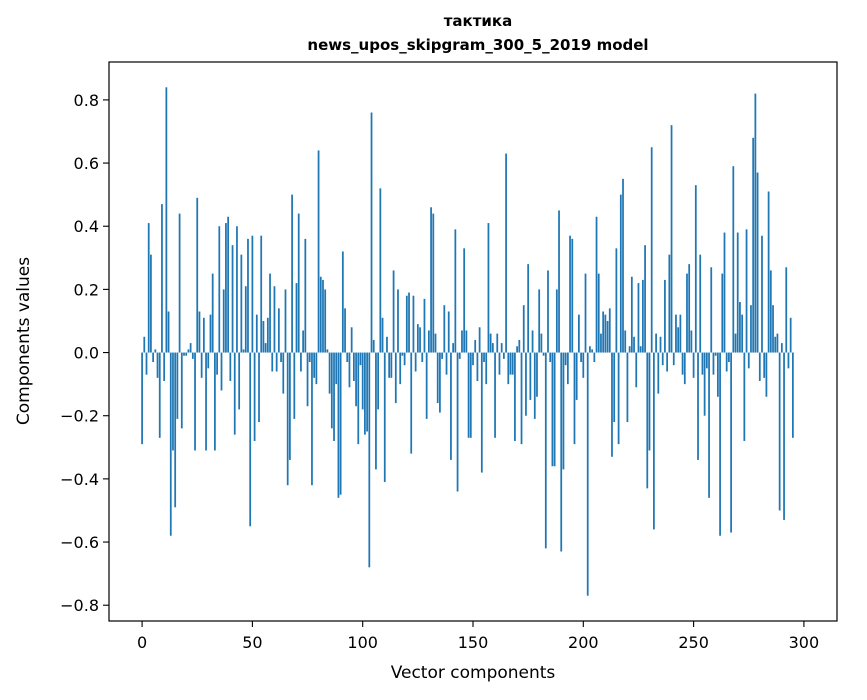  What do you see at coordinates (583, 642) in the screenshot?
I see `x-tick-label: 200` at bounding box center [583, 642].